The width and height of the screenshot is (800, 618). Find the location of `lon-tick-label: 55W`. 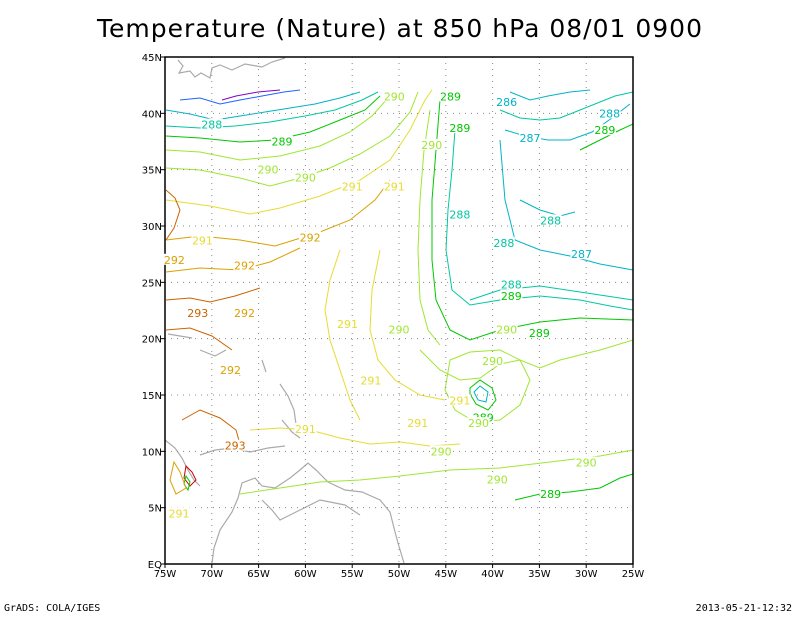

lon-tick-label: 55W is located at coordinates (352, 574).